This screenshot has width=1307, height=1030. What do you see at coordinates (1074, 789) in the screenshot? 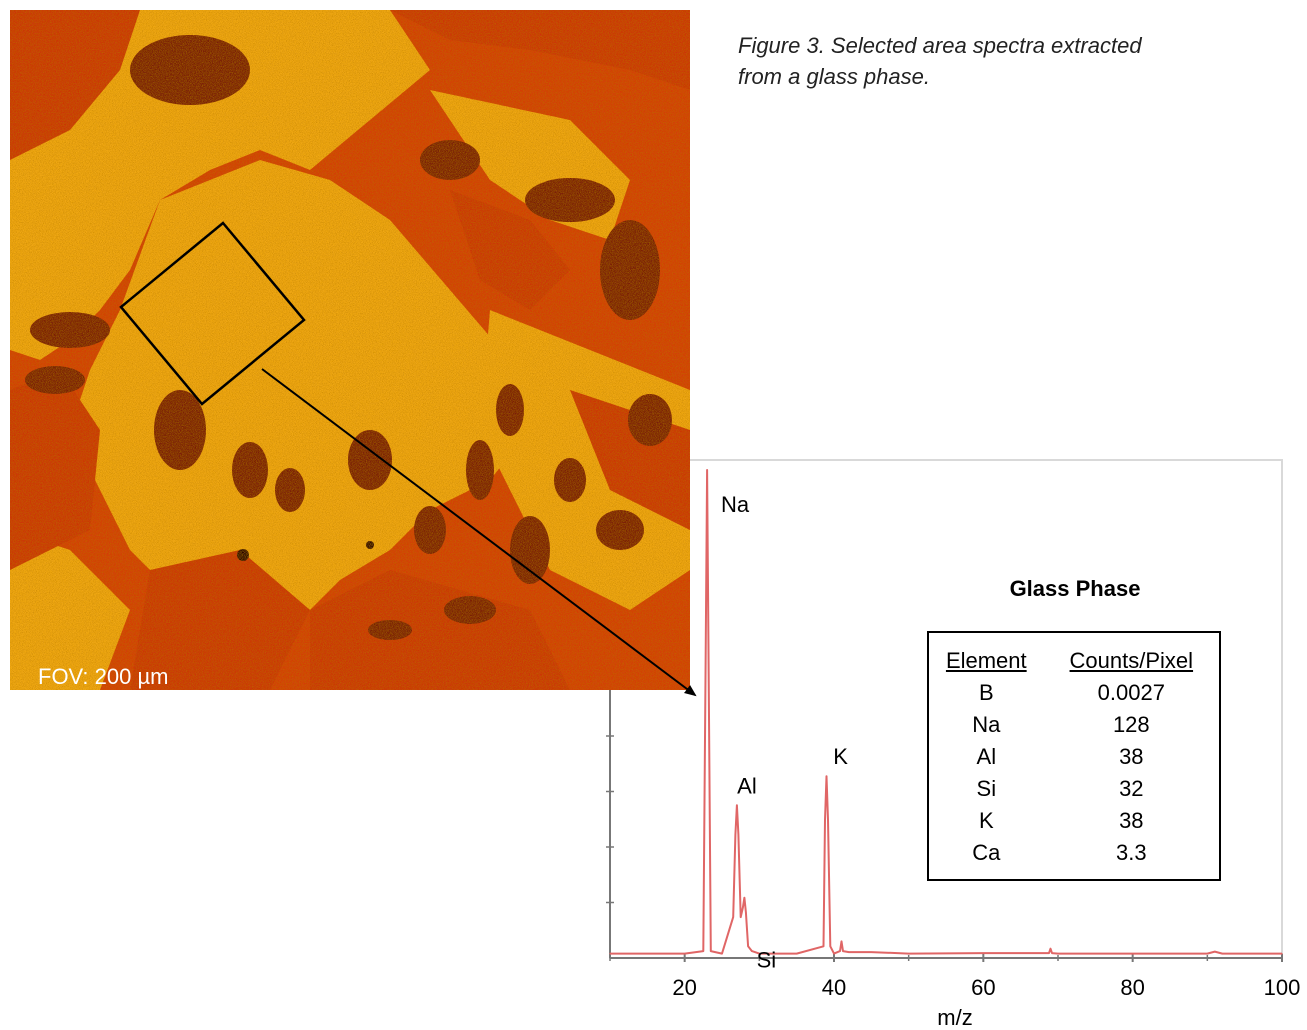
I see `table-row: Si 32` at bounding box center [1074, 789].